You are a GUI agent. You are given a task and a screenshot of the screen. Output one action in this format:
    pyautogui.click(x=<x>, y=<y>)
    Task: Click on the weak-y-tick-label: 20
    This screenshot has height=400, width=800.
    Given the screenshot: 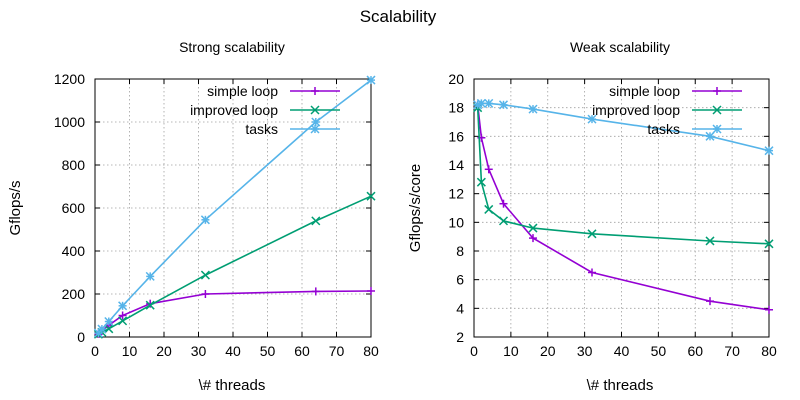 What is the action you would take?
    pyautogui.click(x=456, y=79)
    